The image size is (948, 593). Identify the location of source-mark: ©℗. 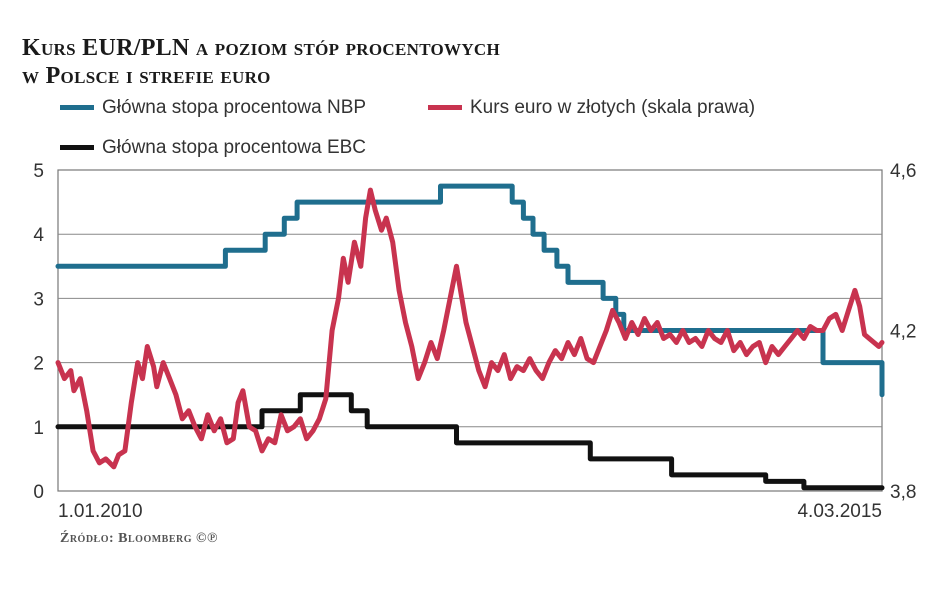
(207, 538).